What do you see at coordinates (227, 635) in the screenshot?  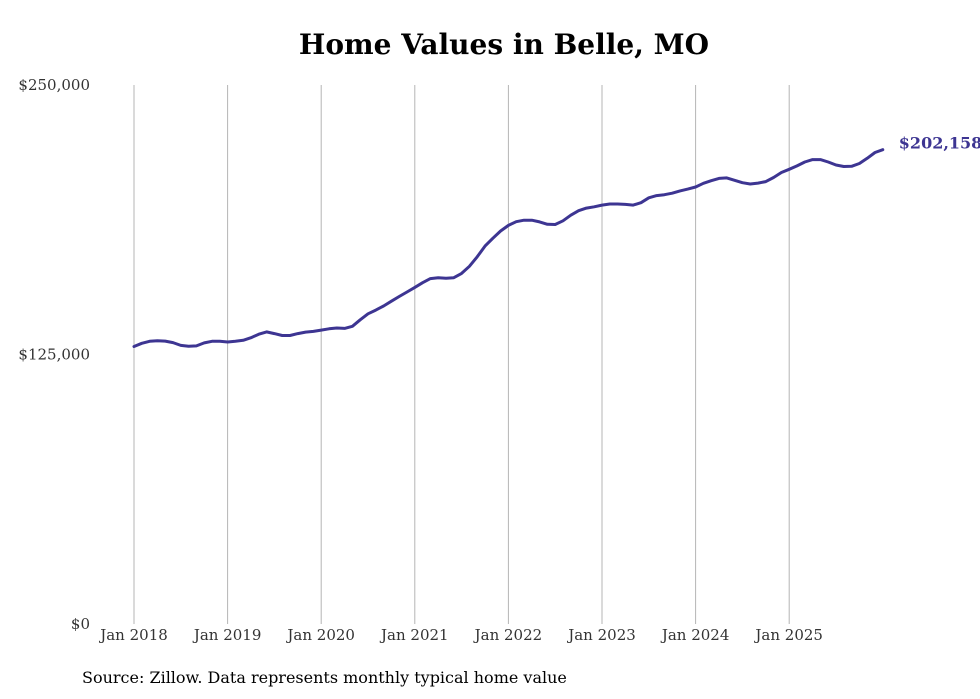 I see `x-tick-label: Jan 2019` at bounding box center [227, 635].